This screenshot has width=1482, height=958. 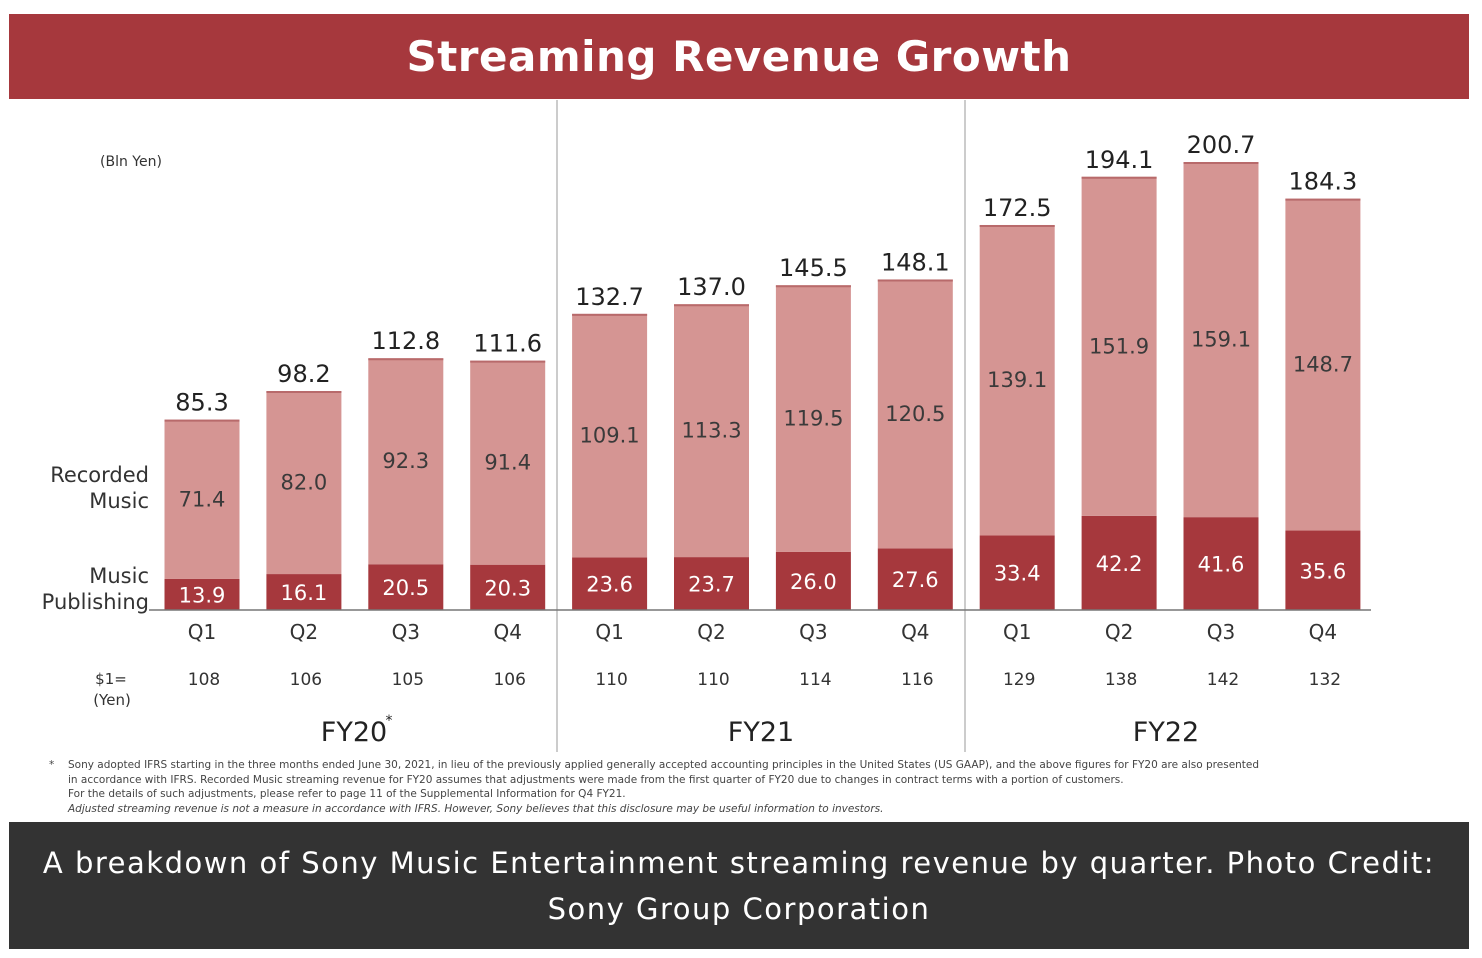 What do you see at coordinates (354, 732) in the screenshot?
I see `group-label: FY20` at bounding box center [354, 732].